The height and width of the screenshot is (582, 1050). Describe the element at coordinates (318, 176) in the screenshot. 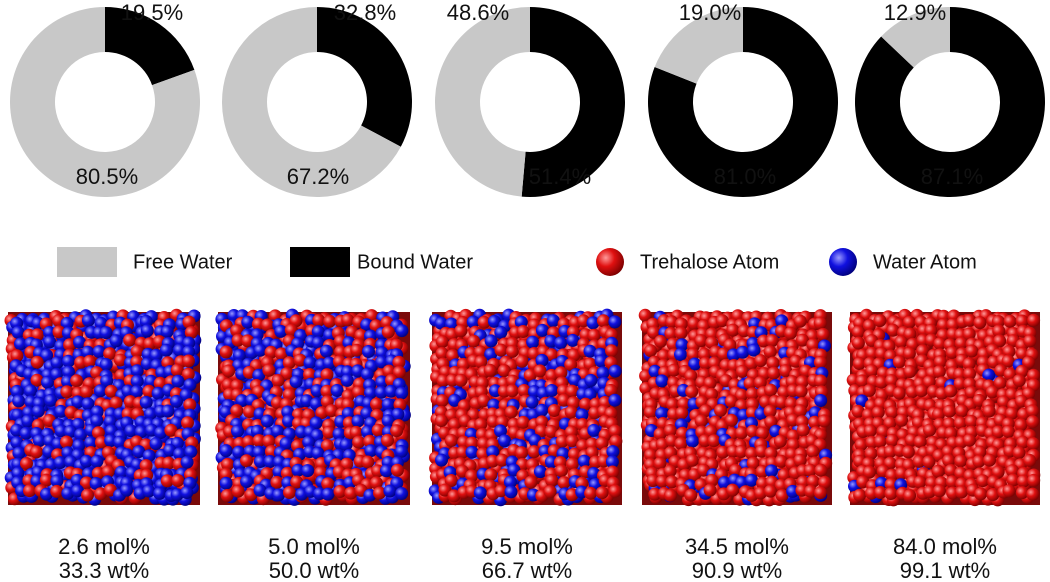

I see `percent-label: 67.2%` at that location.